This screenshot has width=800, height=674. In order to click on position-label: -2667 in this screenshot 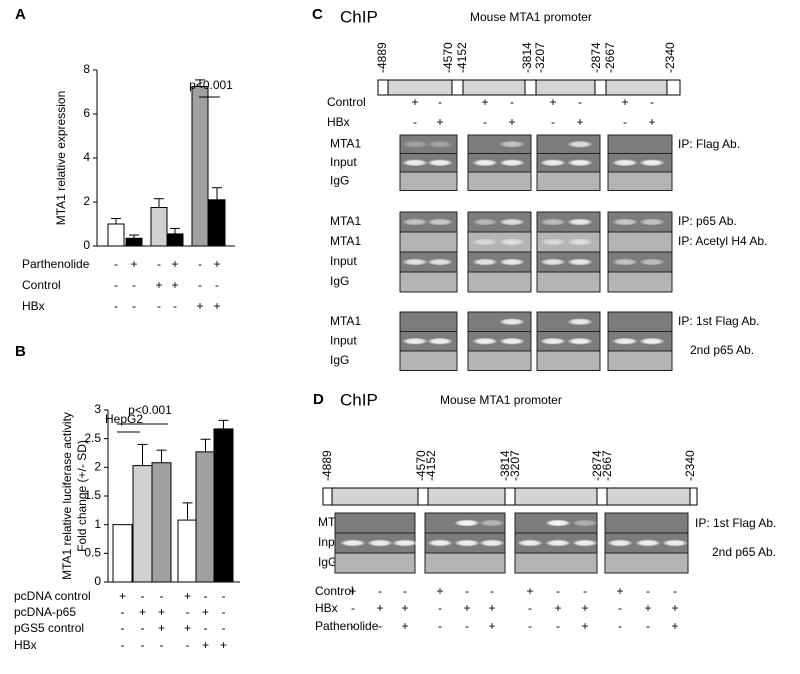, I will do `click(610, 57)`.